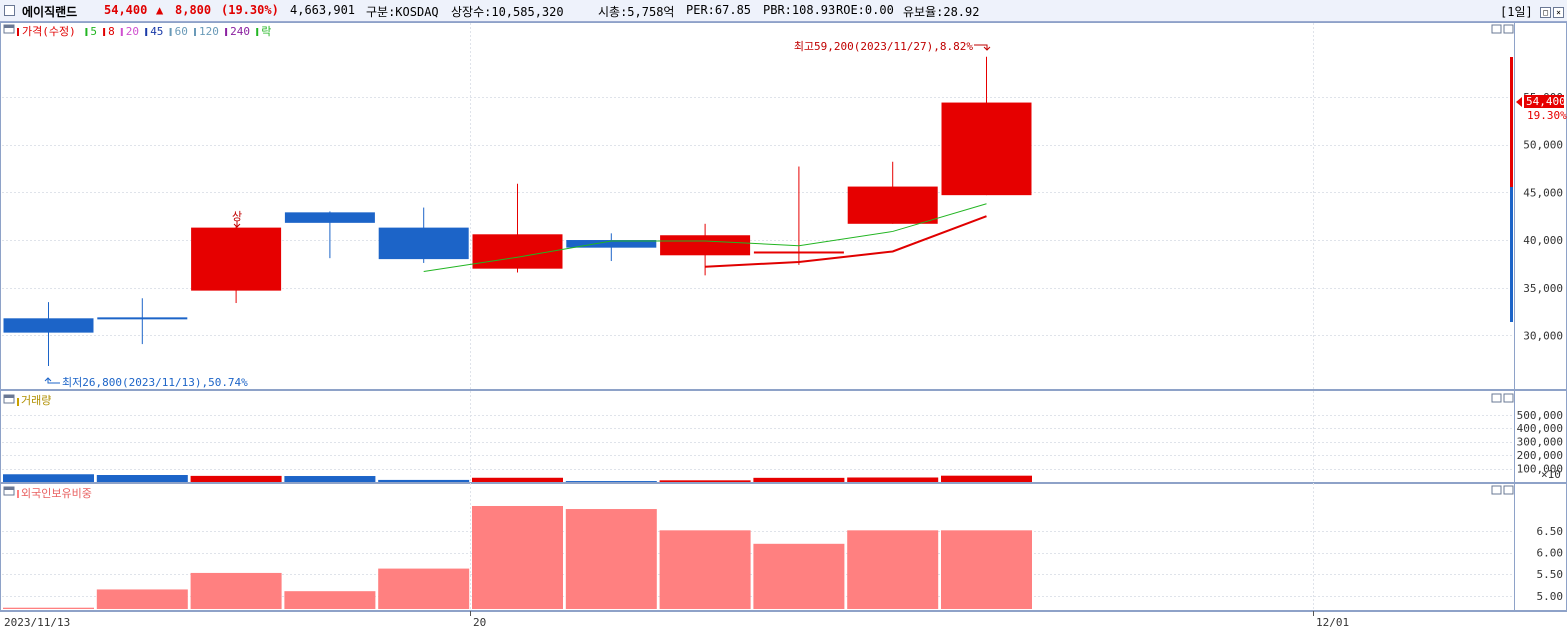 Image resolution: width=1567 pixels, height=630 pixels. I want to click on low-arrow-icon, so click(52, 380).